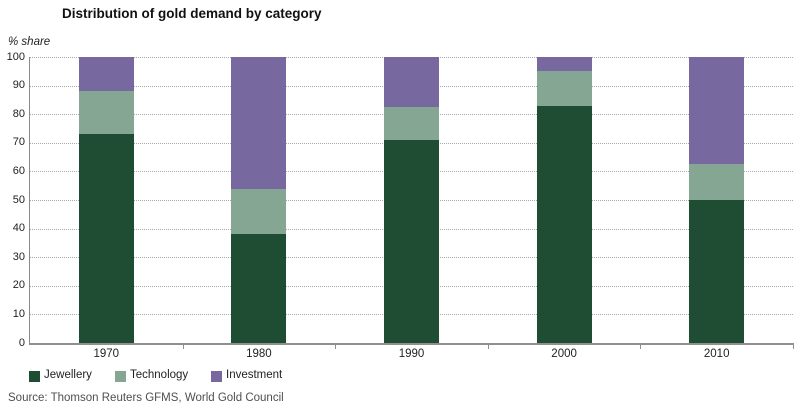 This screenshot has width=800, height=410. I want to click on legend-label-investment: Investment, so click(254, 375).